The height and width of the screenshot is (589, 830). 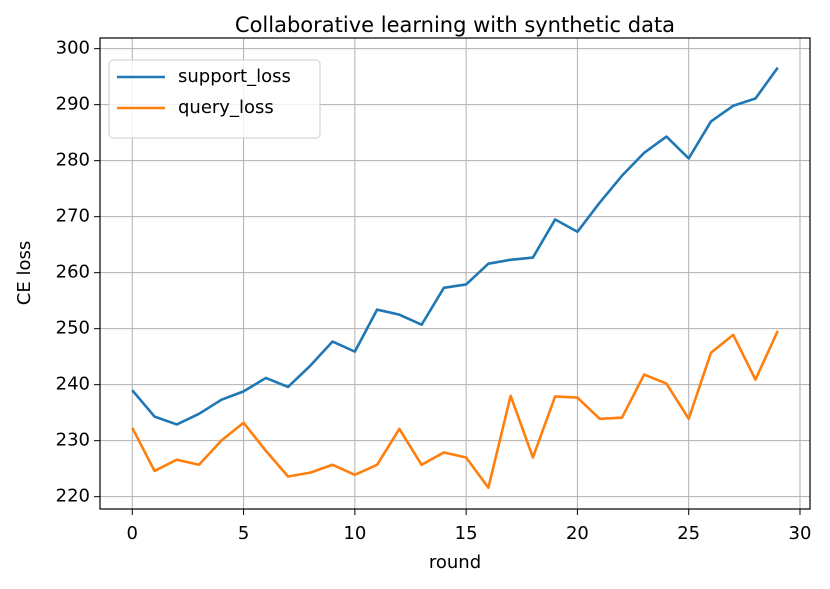 I want to click on legend-box, so click(x=214, y=99).